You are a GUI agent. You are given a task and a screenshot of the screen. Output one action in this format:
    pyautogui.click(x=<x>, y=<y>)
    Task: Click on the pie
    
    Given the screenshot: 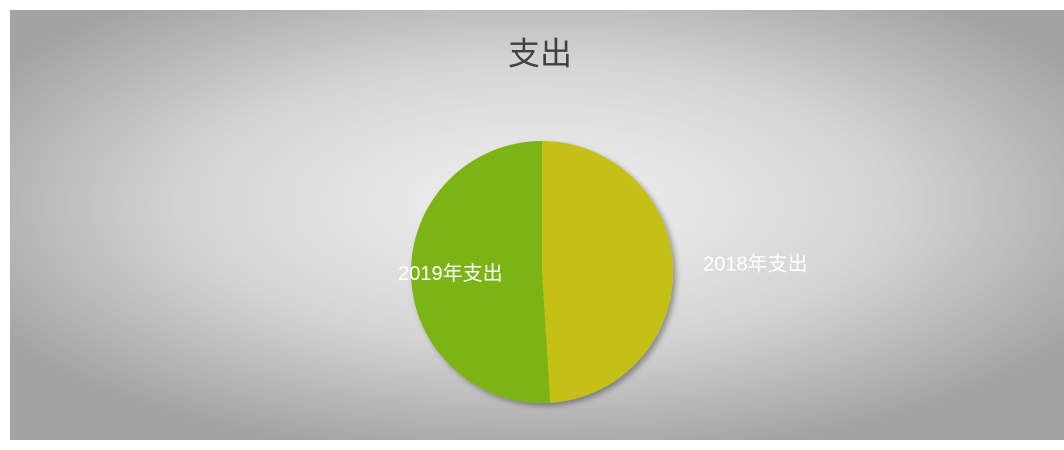 What is the action you would take?
    pyautogui.click(x=542, y=272)
    